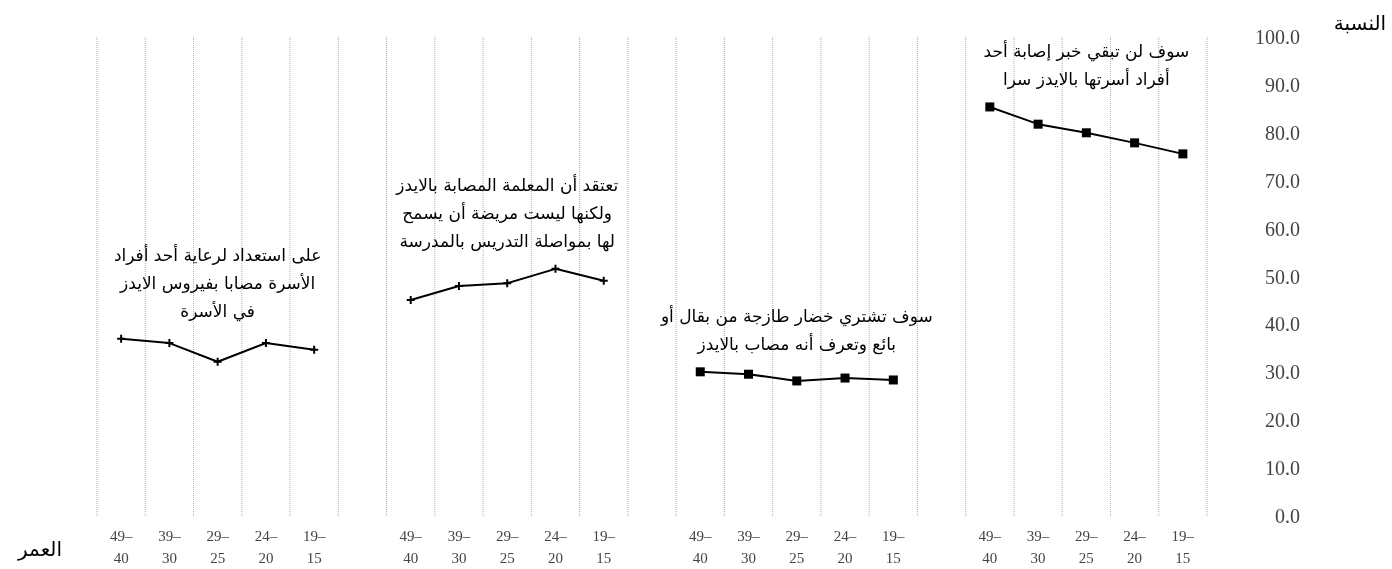 The height and width of the screenshot is (569, 1392). Describe the element at coordinates (1282, 132) in the screenshot. I see `y-tick-label: 80.0` at that location.